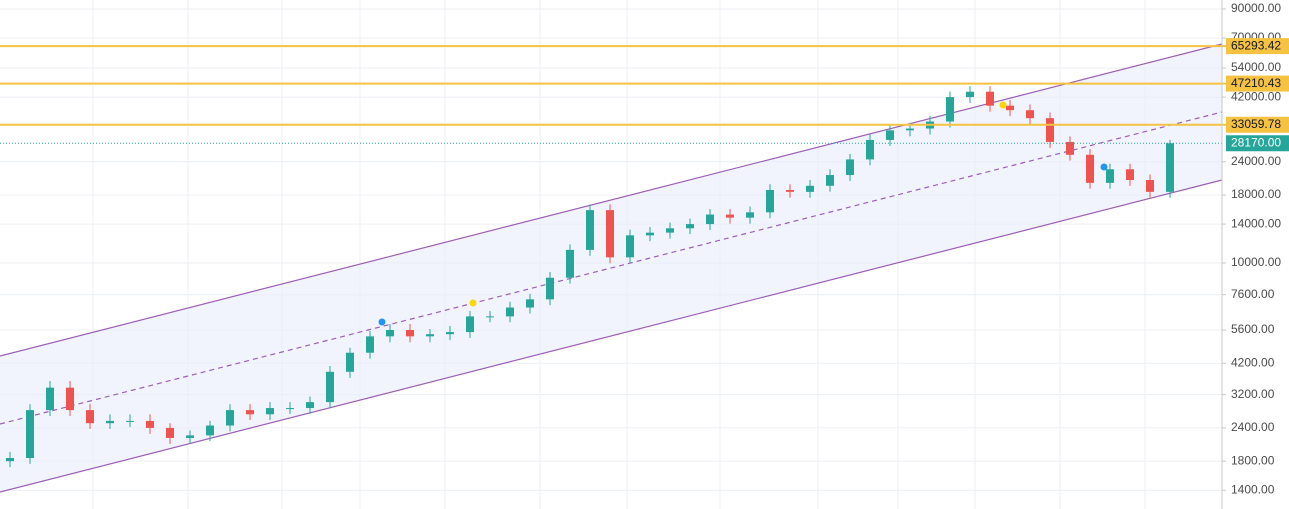 The height and width of the screenshot is (509, 1289). Describe the element at coordinates (1253, 427) in the screenshot. I see `y-tick-label: 2400.00` at that location.